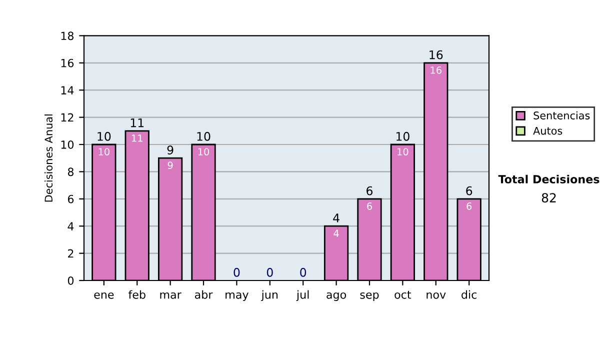  I want to click on y-axis-title: Decisiones Anual, so click(48, 158).